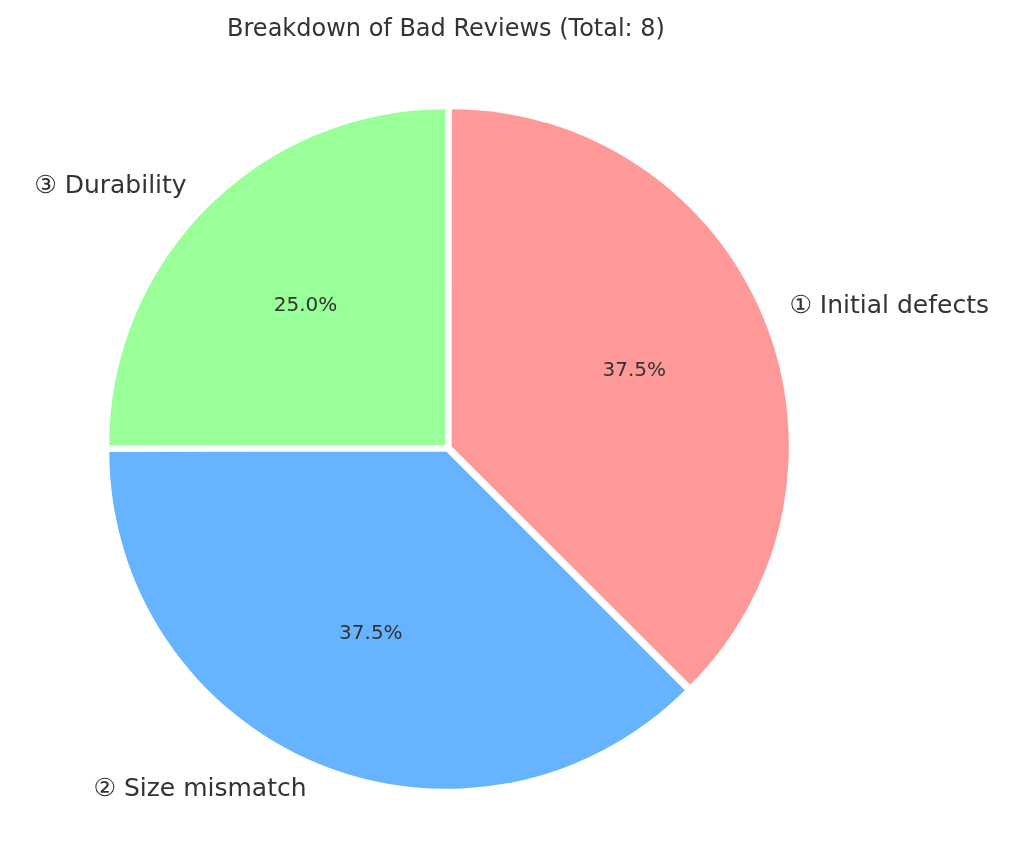  I want to click on slice-label: ② Size mismatch, so click(200, 787).